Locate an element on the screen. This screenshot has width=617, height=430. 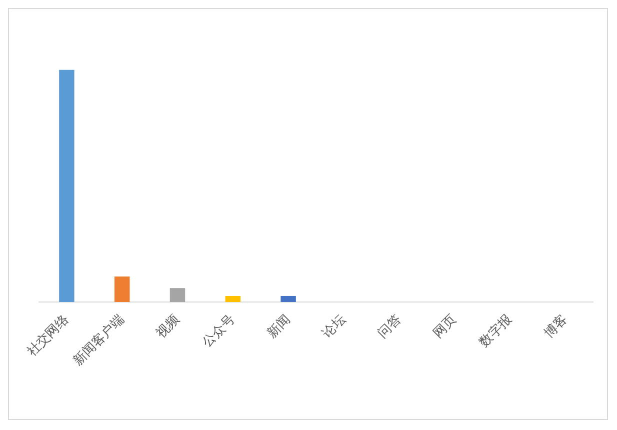
x-tick-label: 博客 is located at coordinates (555, 326).